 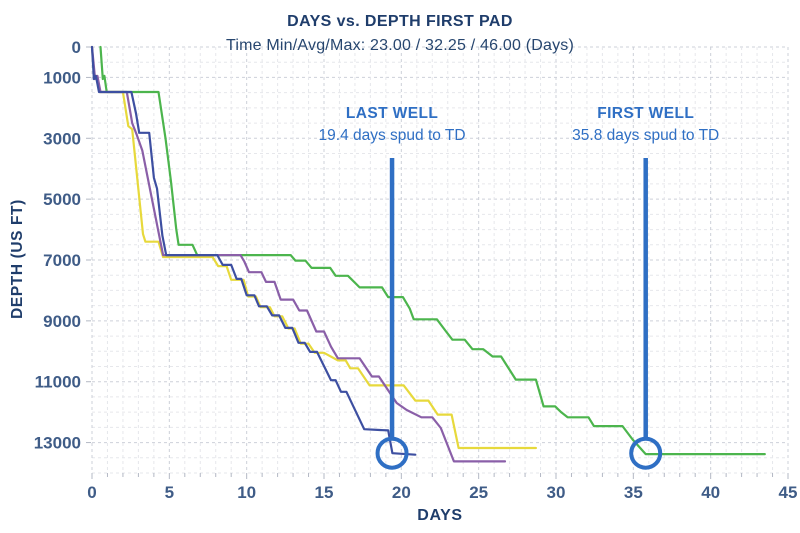 What do you see at coordinates (62, 138) in the screenshot?
I see `y-tick-label: 3000` at bounding box center [62, 138].